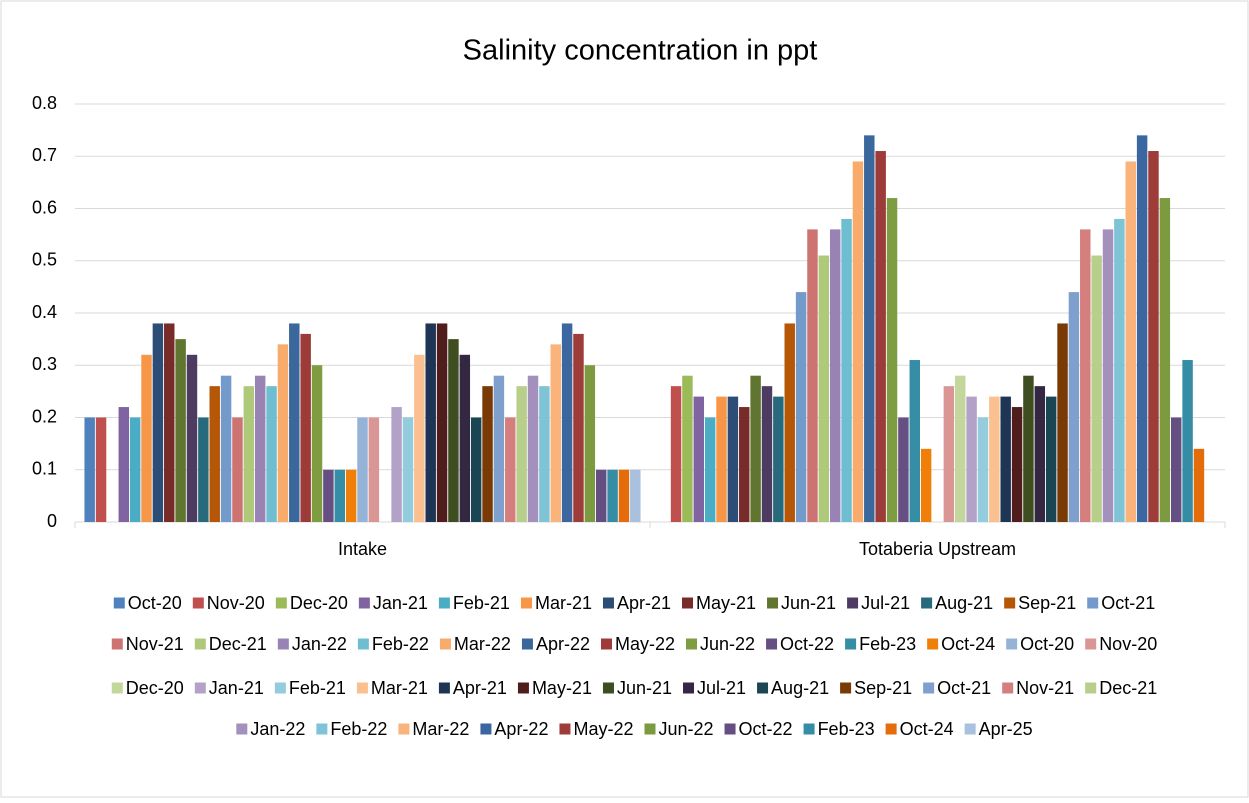 The width and height of the screenshot is (1249, 803). Describe the element at coordinates (563, 644) in the screenshot. I see `legend-label: Apr-22` at that location.